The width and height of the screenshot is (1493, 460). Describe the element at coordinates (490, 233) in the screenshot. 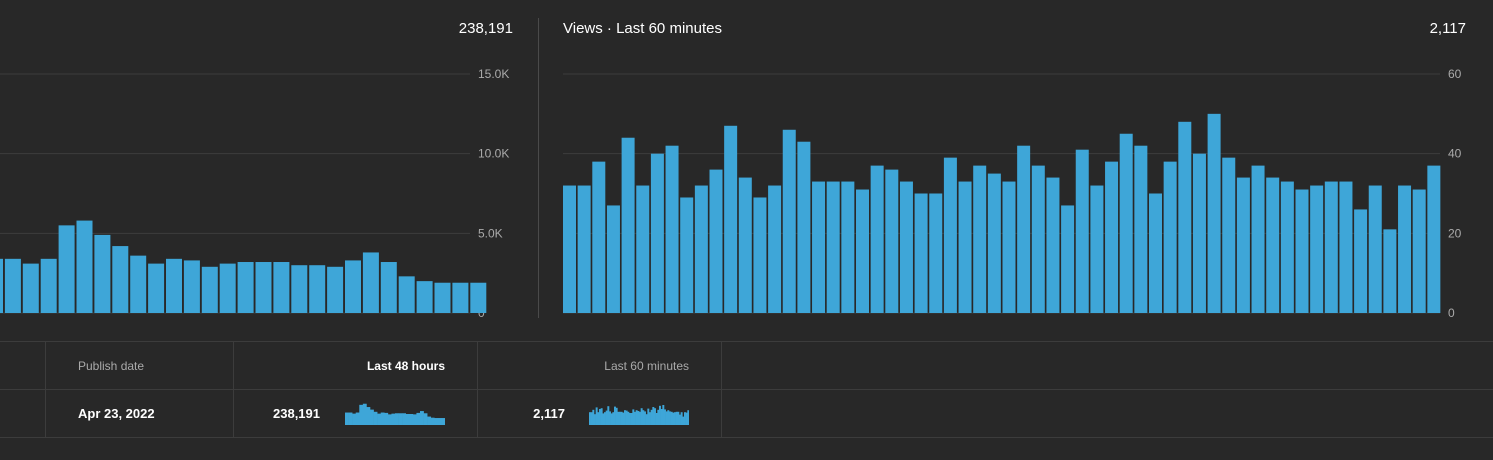

I see `left-chart-y-tick-label: 5.0K` at that location.